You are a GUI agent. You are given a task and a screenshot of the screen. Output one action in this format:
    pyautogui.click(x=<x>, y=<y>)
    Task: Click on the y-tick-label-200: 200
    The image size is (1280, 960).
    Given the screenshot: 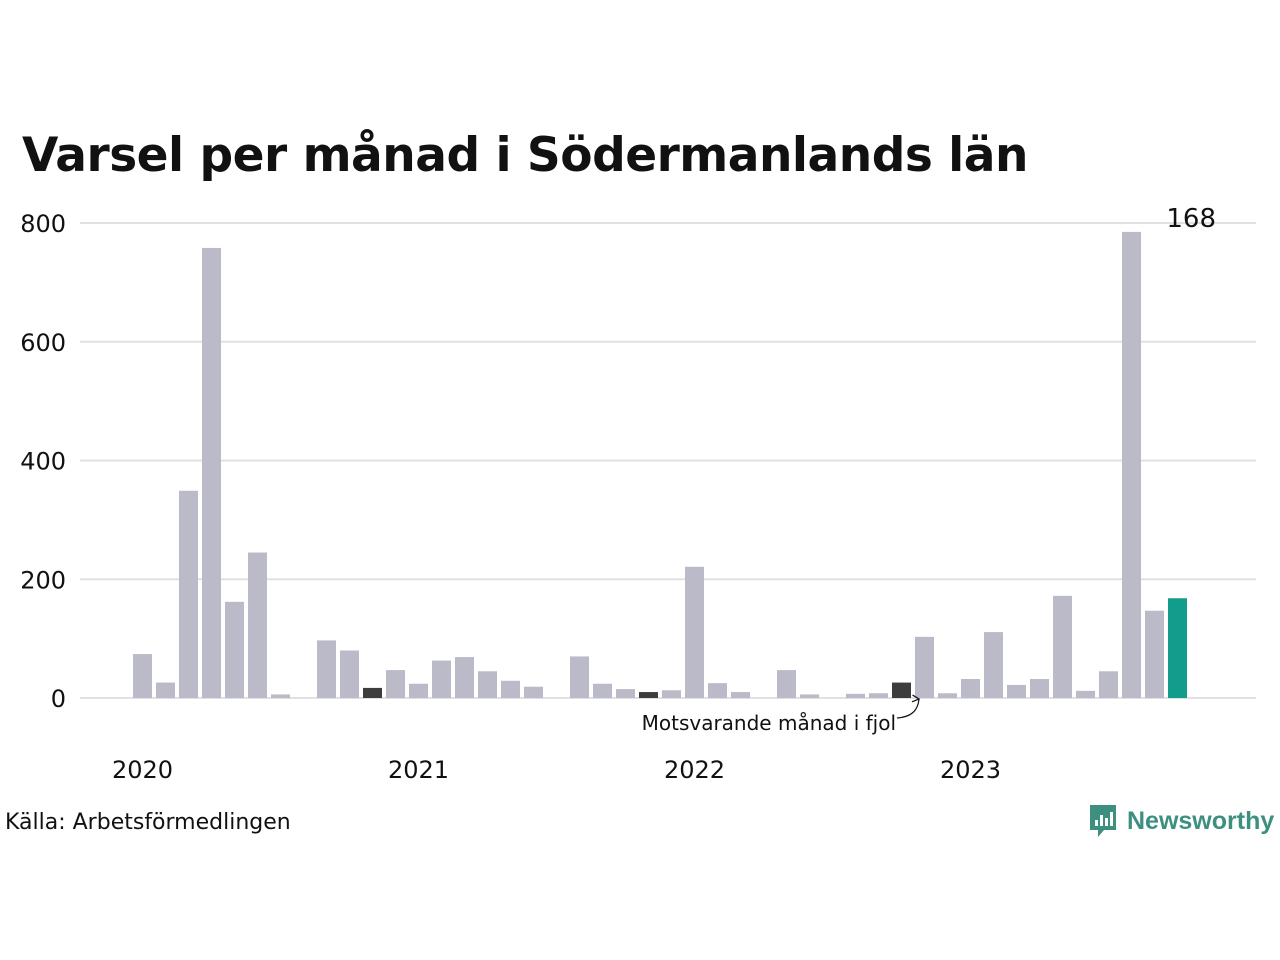 What is the action you would take?
    pyautogui.click(x=43, y=580)
    